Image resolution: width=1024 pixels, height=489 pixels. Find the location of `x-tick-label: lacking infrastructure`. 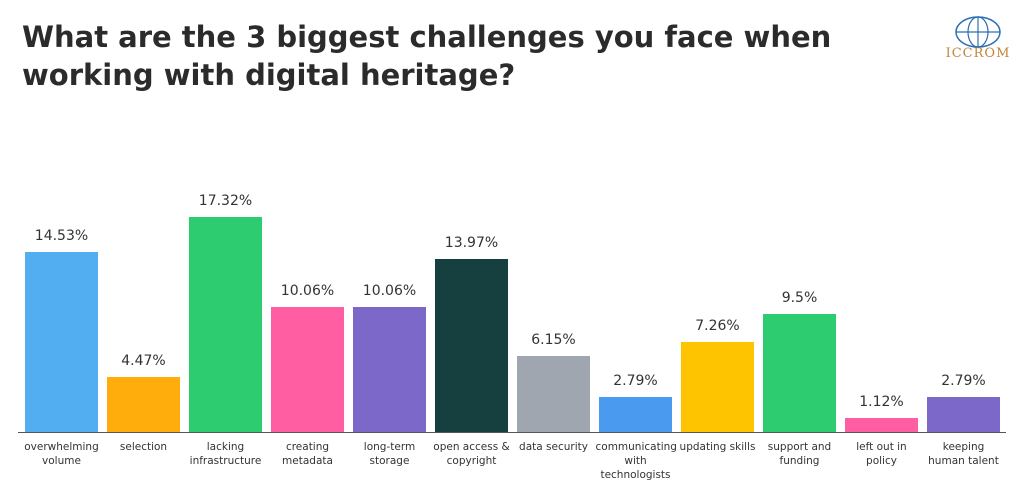

x-tick-label: lacking infrastructure is located at coordinates (225, 454).